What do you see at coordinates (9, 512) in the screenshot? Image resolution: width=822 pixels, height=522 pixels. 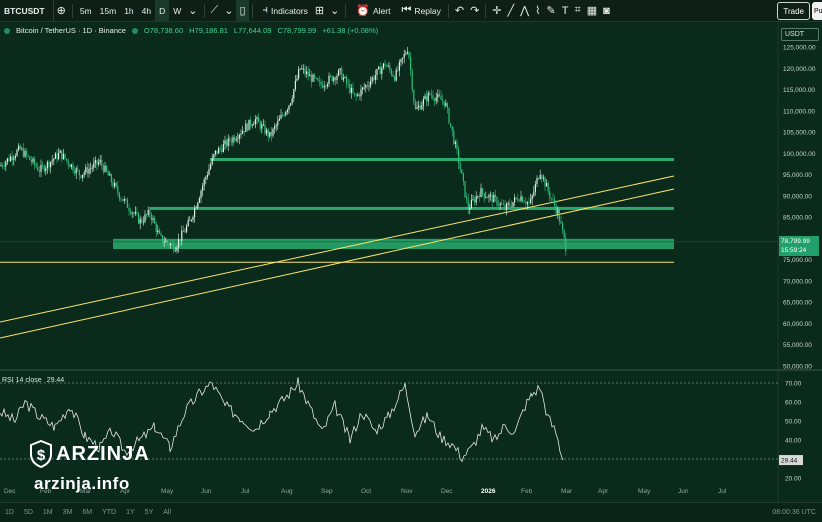 I see `range-1d: 1D` at bounding box center [9, 512].